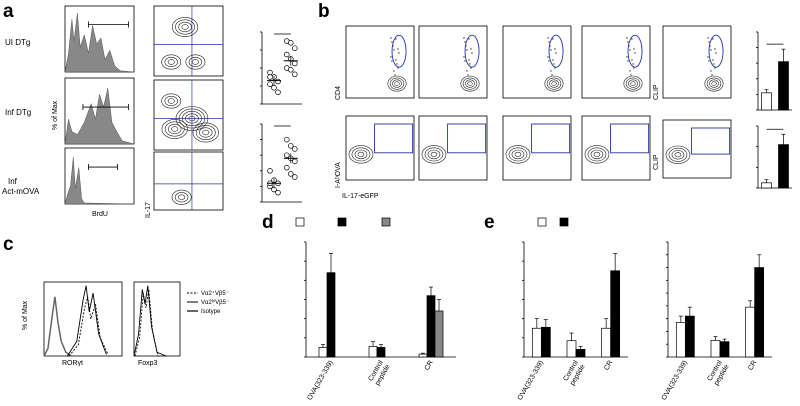 Image resolution: width=800 pixels, height=406 pixels. What do you see at coordinates (774, 71) in the screenshot?
I see `chart-ia-ova-cells` at bounding box center [774, 71].